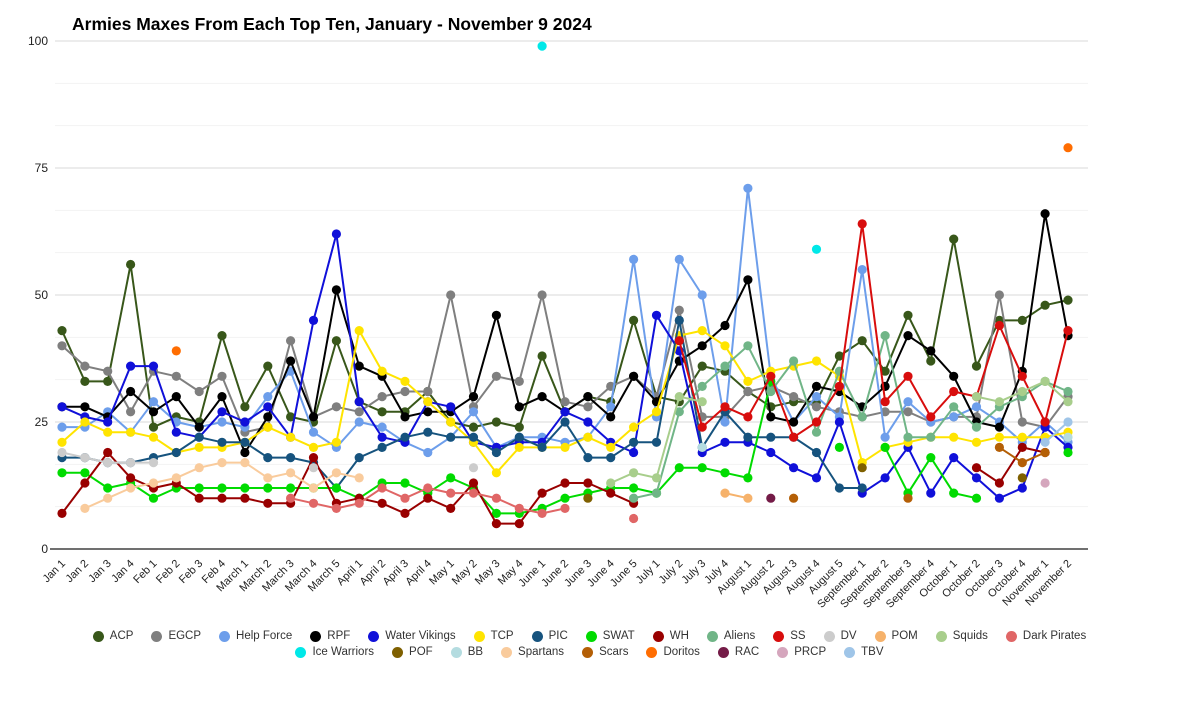  What do you see at coordinates (191, 572) in the screenshot?
I see `x-axis-tick-label: Feb 3` at bounding box center [191, 572].